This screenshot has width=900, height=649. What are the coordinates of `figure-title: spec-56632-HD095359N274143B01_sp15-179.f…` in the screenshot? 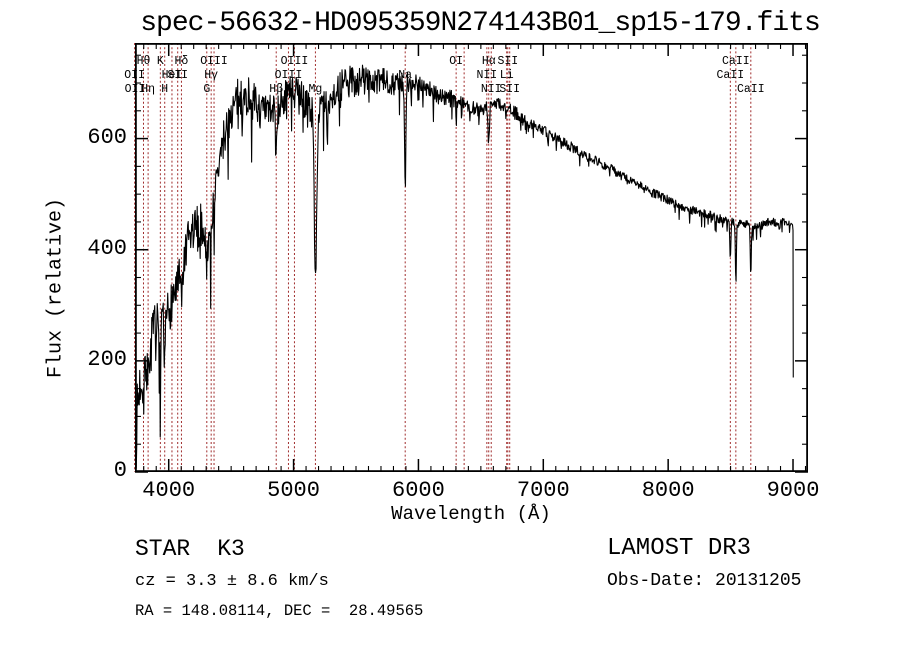 It's located at (480, 23).